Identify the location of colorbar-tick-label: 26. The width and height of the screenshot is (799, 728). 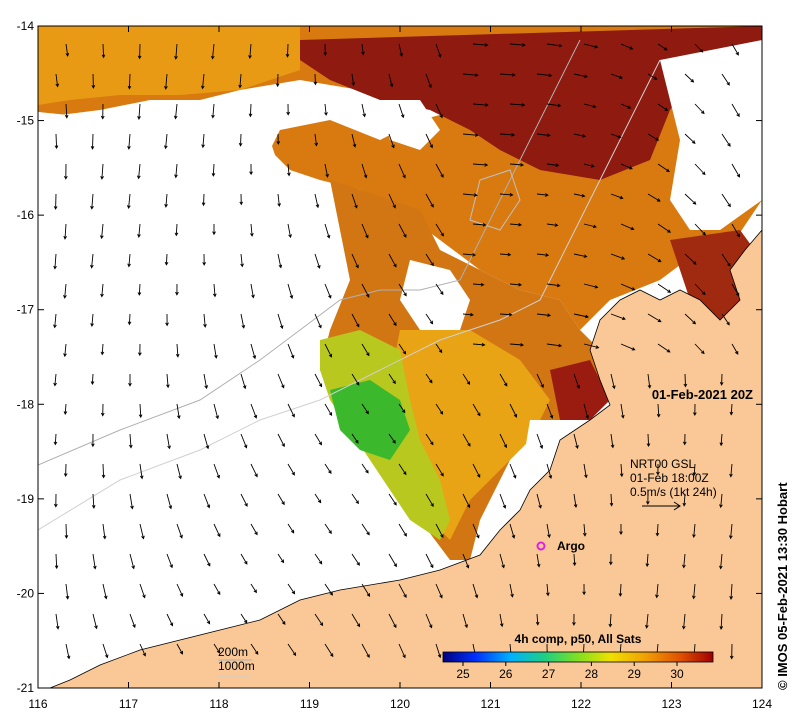
(506, 674).